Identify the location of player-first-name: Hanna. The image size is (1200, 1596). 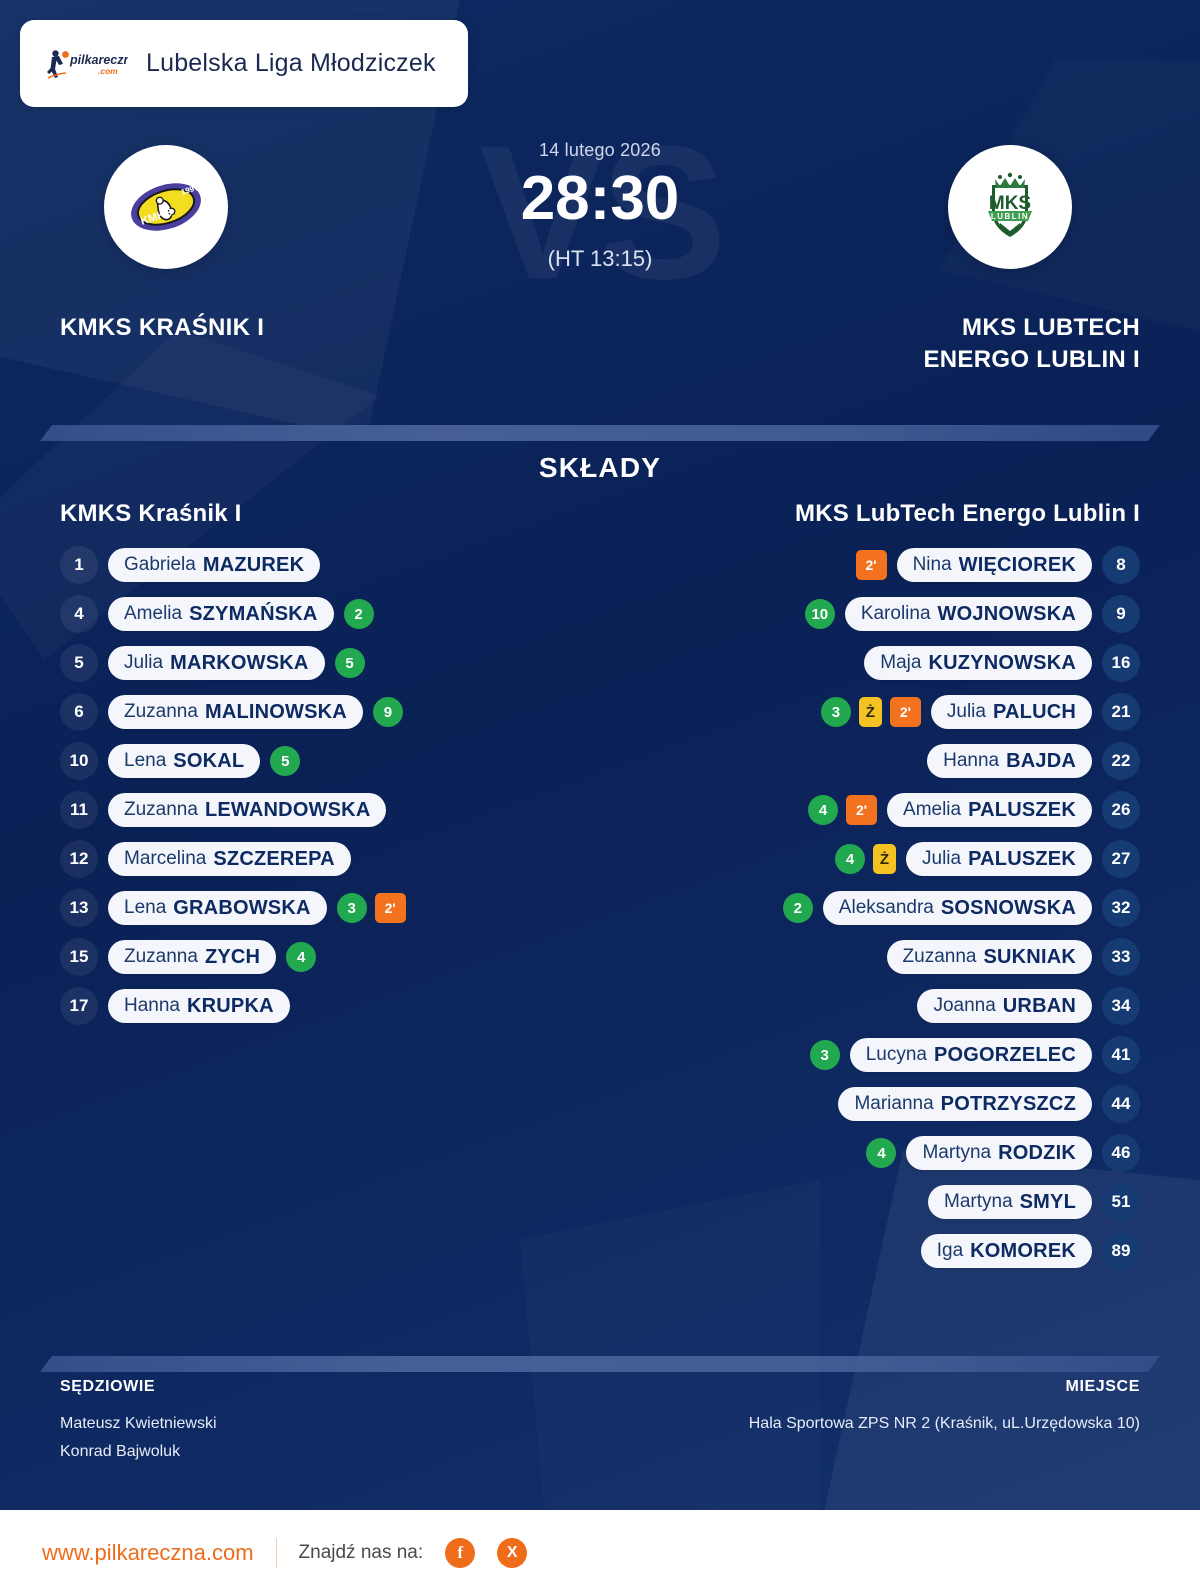
(152, 1005).